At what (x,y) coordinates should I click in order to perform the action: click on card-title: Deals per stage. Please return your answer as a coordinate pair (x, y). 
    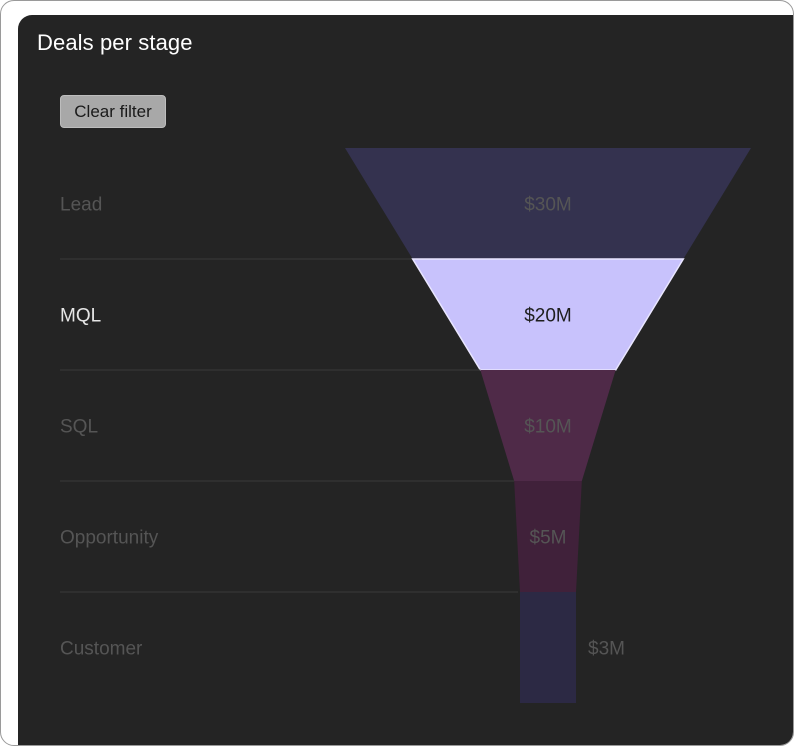
    Looking at the image, I should click on (115, 42).